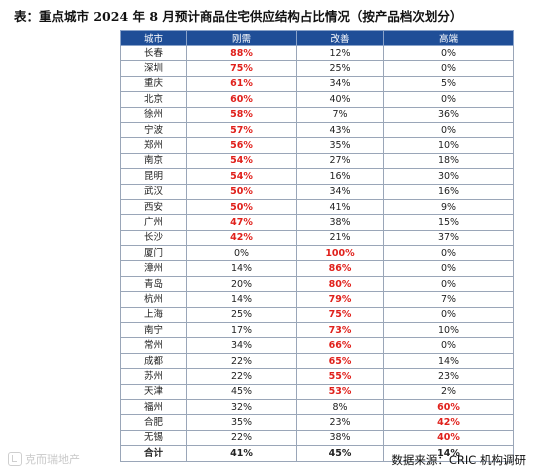 The image size is (540, 470). Describe the element at coordinates (153, 361) in the screenshot. I see `city-cell: 成都` at that location.